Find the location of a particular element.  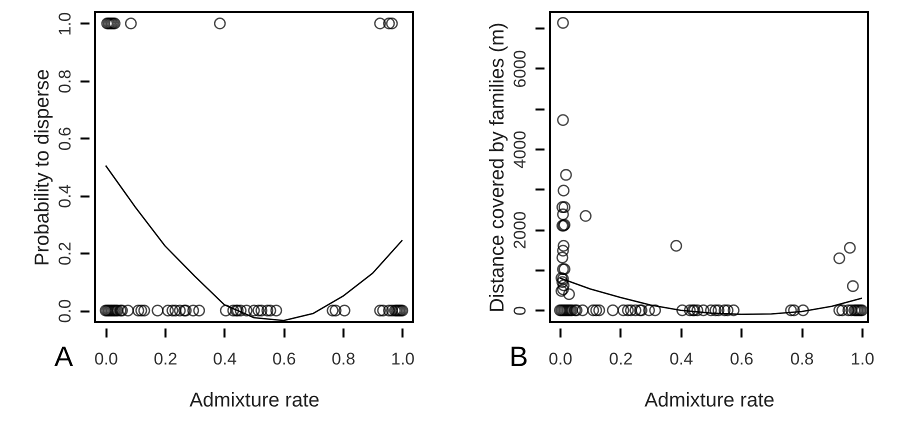

y-tick-label: 4000 is located at coordinates (520, 149).